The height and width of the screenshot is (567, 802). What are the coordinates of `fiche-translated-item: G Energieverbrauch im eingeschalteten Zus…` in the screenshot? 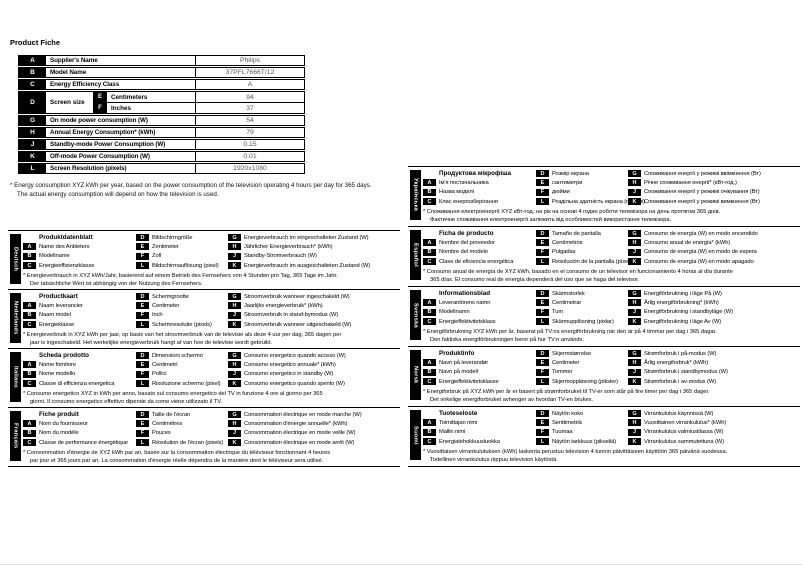 It's located at (314, 237).